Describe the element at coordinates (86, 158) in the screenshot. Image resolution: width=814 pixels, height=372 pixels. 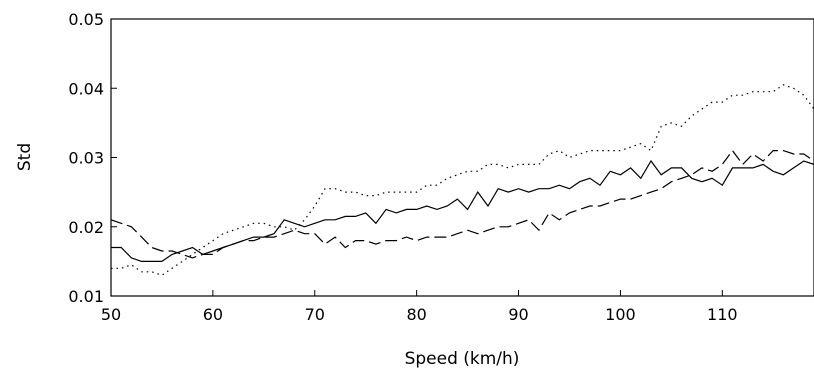
I see `y-tick-label: 0.03` at that location.